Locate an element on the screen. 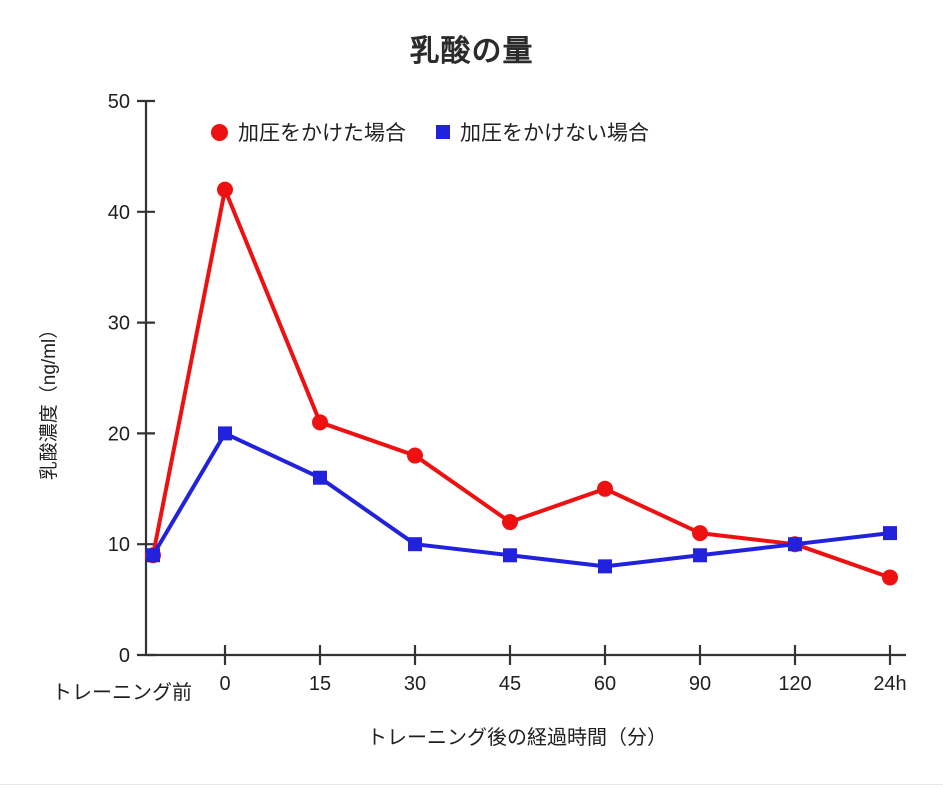 The image size is (943, 788). y-tick-label: 20 is located at coordinates (119, 434).